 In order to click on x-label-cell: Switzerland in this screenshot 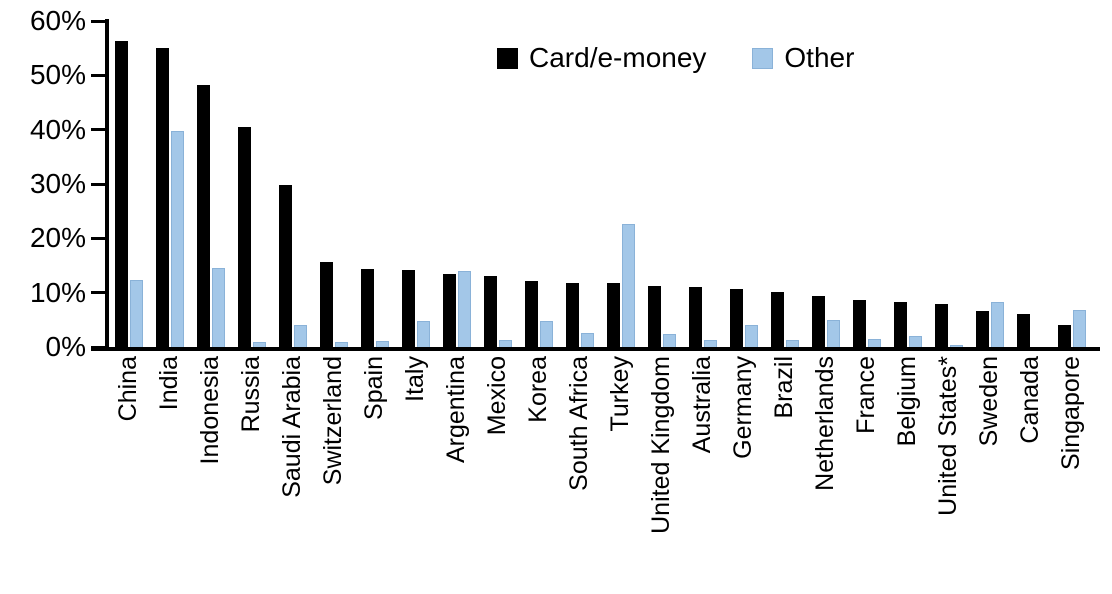, I will do `click(333, 474)`.